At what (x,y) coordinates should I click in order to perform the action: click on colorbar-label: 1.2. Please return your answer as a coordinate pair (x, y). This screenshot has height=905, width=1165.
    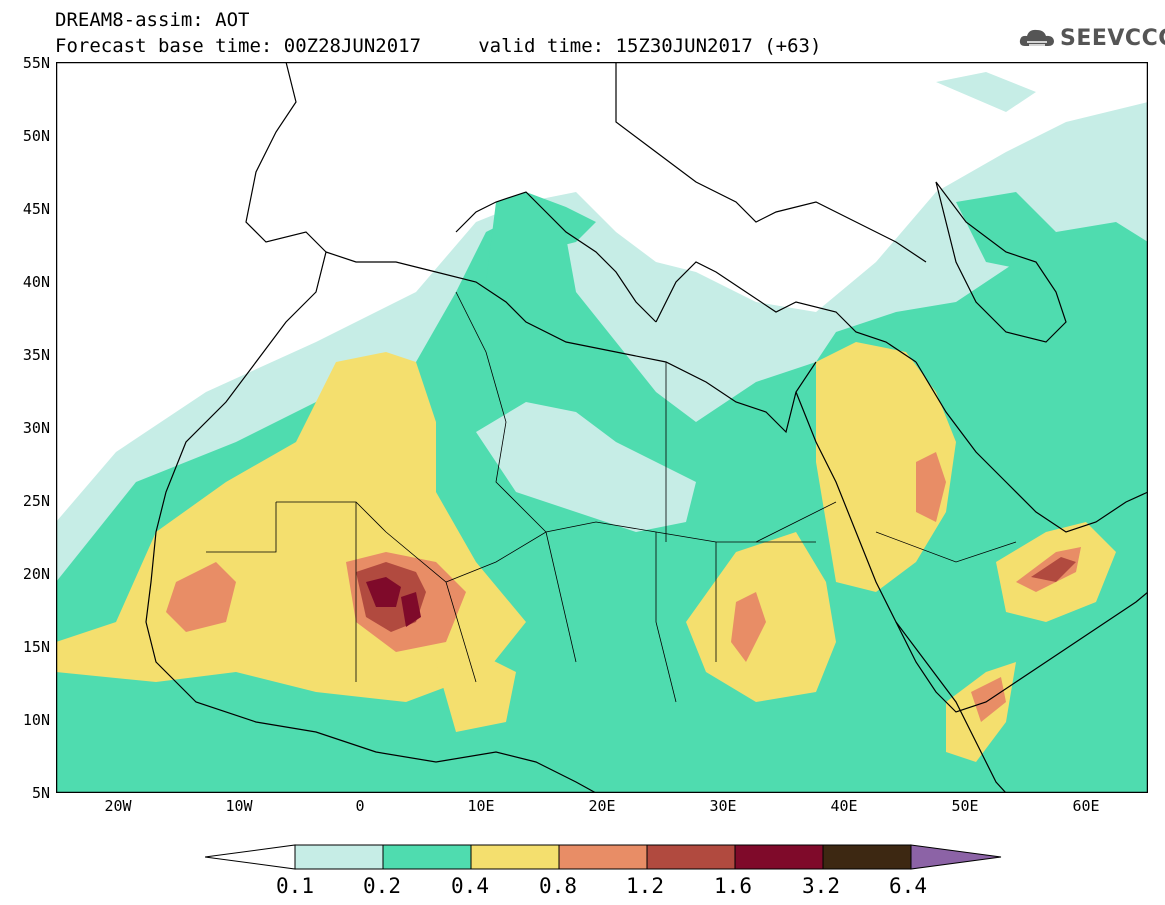
    Looking at the image, I should click on (645, 886).